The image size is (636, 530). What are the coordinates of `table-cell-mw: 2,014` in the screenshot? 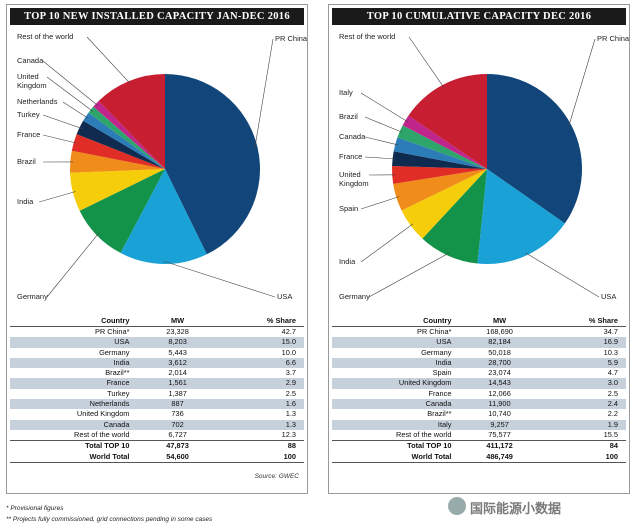 It's located at (177, 373).